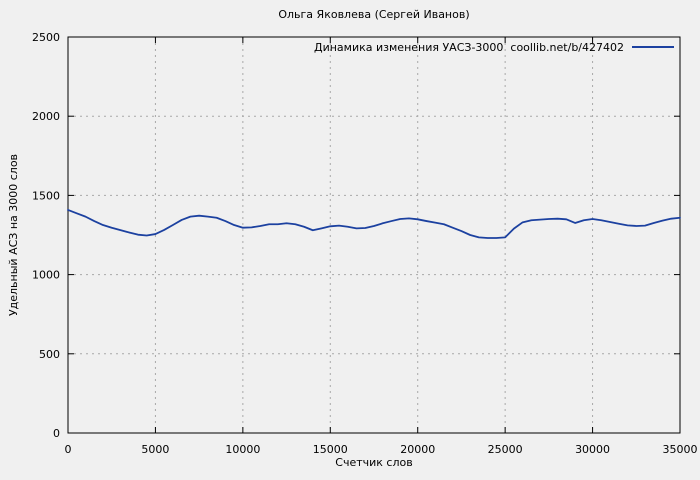  I want to click on y-tick-label: 2000, so click(46, 116).